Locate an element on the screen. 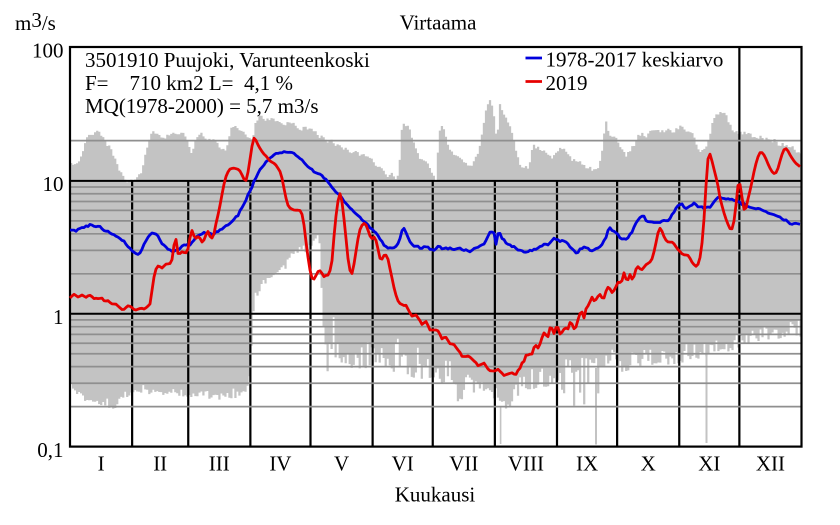  svg-text: I is located at coordinates (101, 464).